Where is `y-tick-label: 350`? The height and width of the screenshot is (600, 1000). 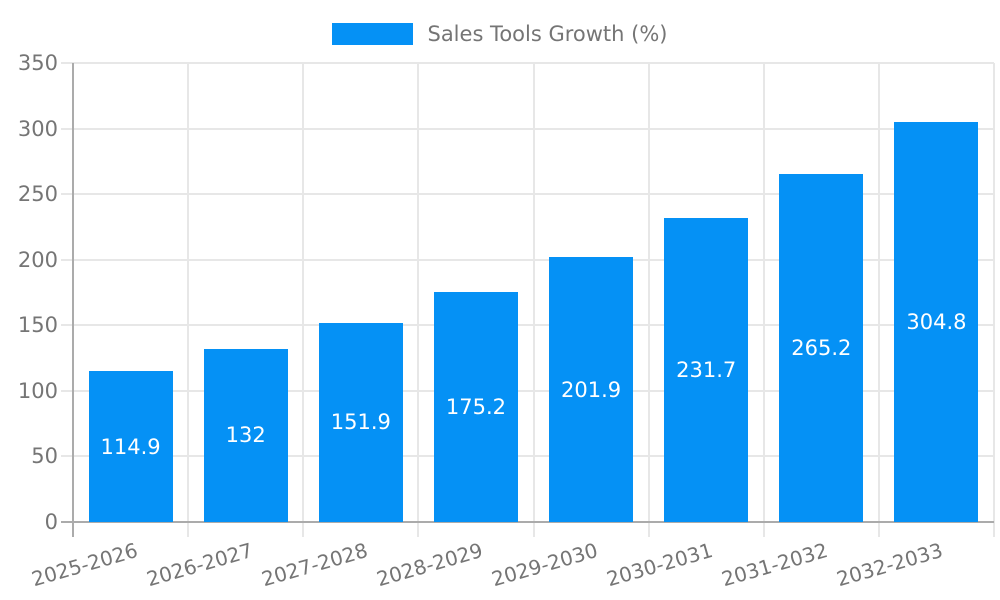
y-tick-label: 350 is located at coordinates (37, 63).